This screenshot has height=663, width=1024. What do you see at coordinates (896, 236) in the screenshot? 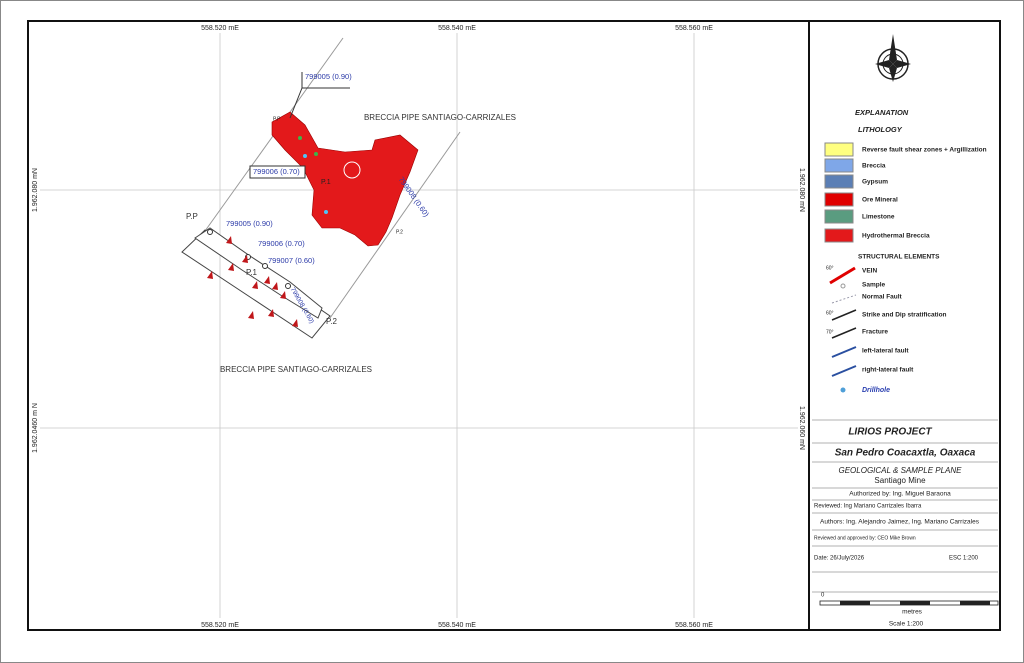
I see `legend-item: Hydrothermal Breccia` at bounding box center [896, 236].